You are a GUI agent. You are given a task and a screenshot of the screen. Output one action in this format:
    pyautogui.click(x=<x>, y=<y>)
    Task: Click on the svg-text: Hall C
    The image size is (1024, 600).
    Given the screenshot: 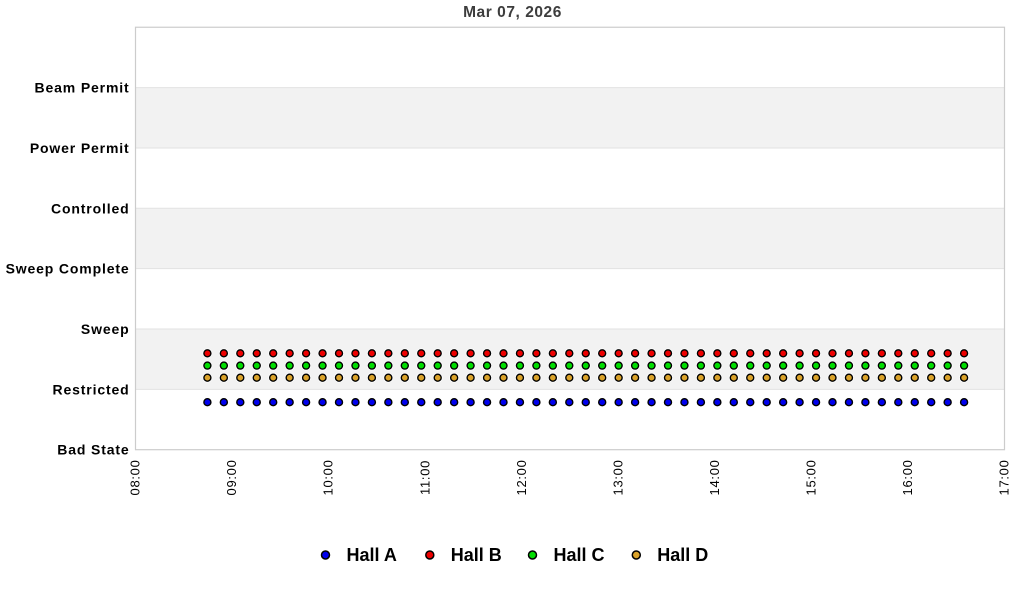 What is the action you would take?
    pyautogui.click(x=579, y=555)
    